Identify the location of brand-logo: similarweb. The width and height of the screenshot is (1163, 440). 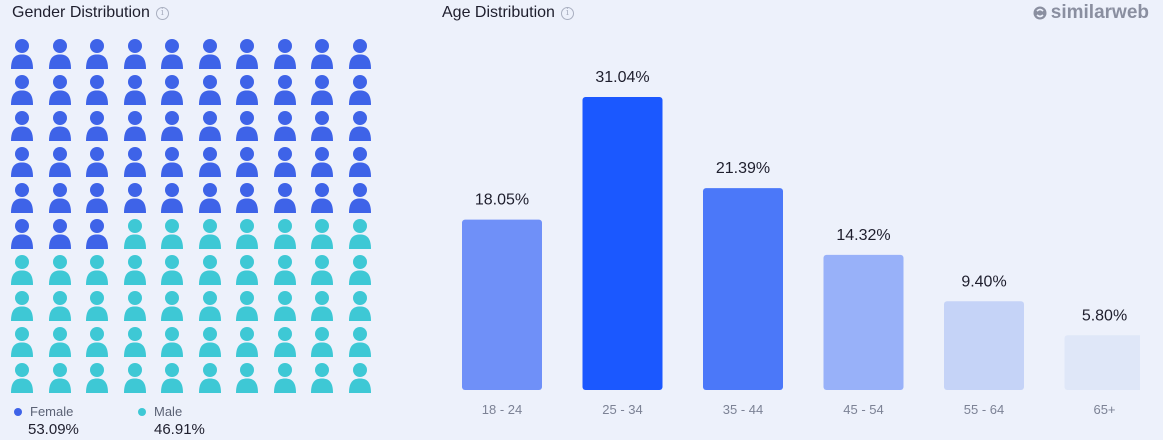
(1091, 13).